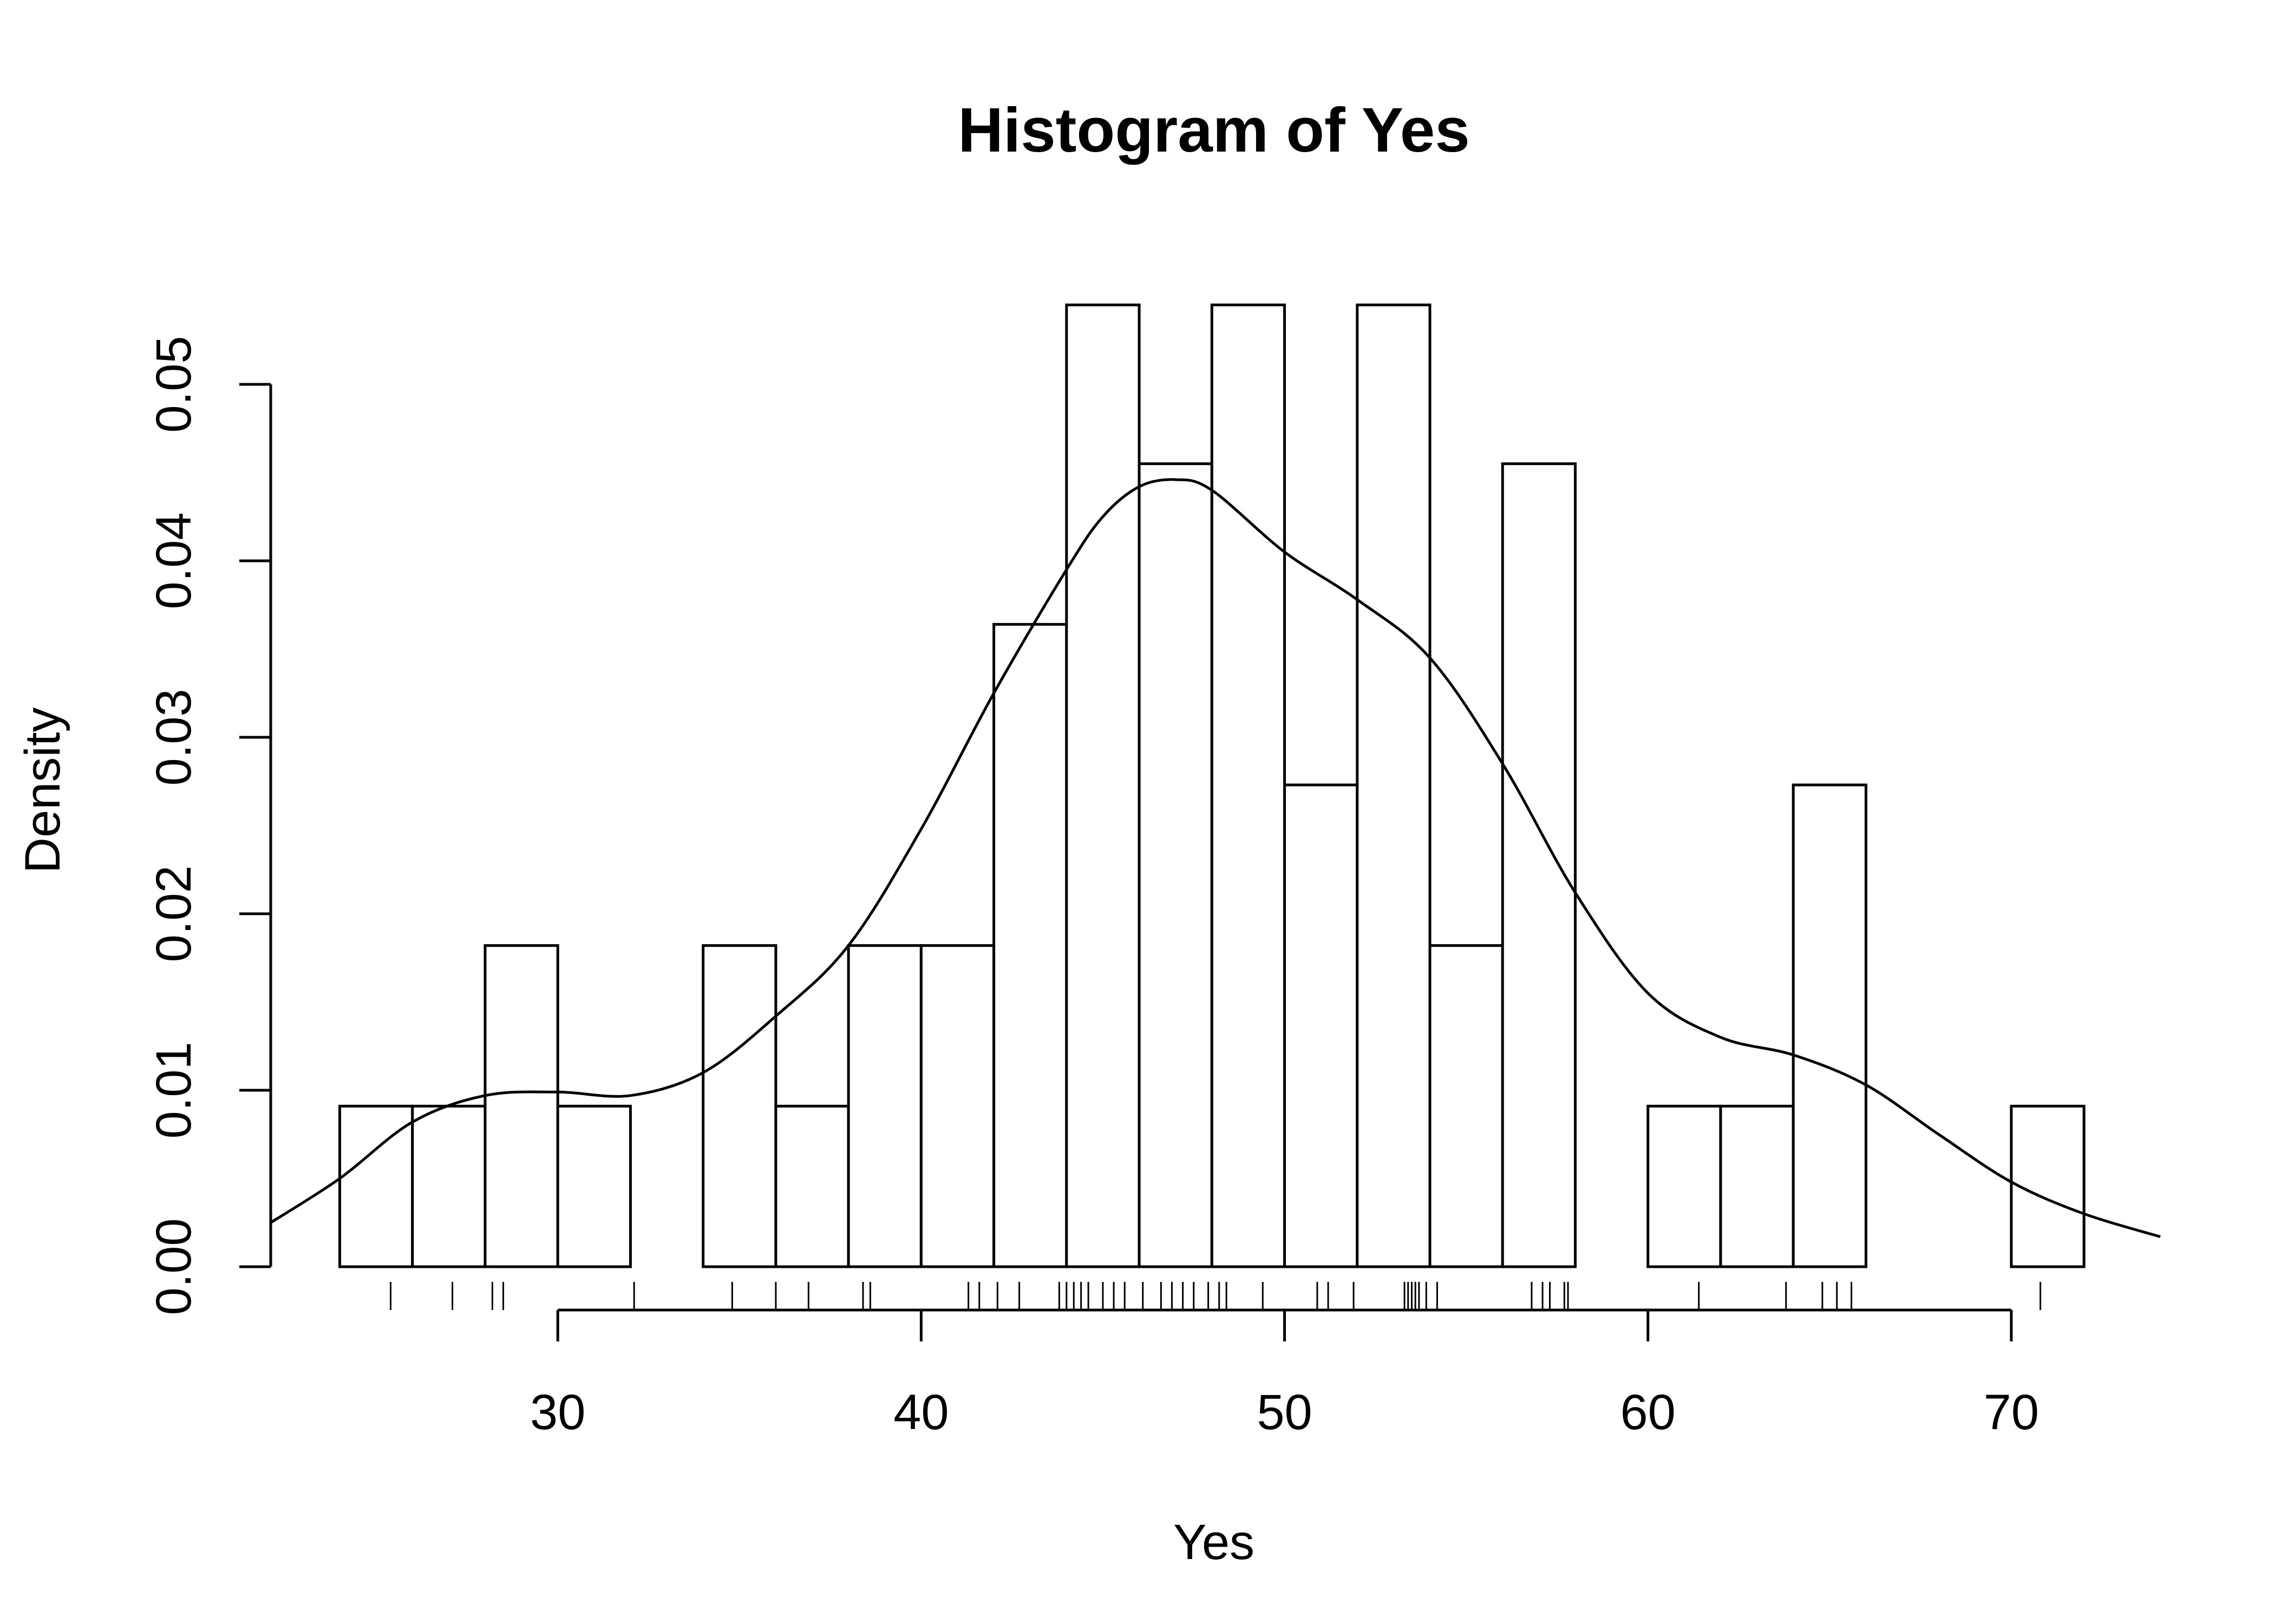  I want to click on x-tick-label: 40, so click(921, 1412).